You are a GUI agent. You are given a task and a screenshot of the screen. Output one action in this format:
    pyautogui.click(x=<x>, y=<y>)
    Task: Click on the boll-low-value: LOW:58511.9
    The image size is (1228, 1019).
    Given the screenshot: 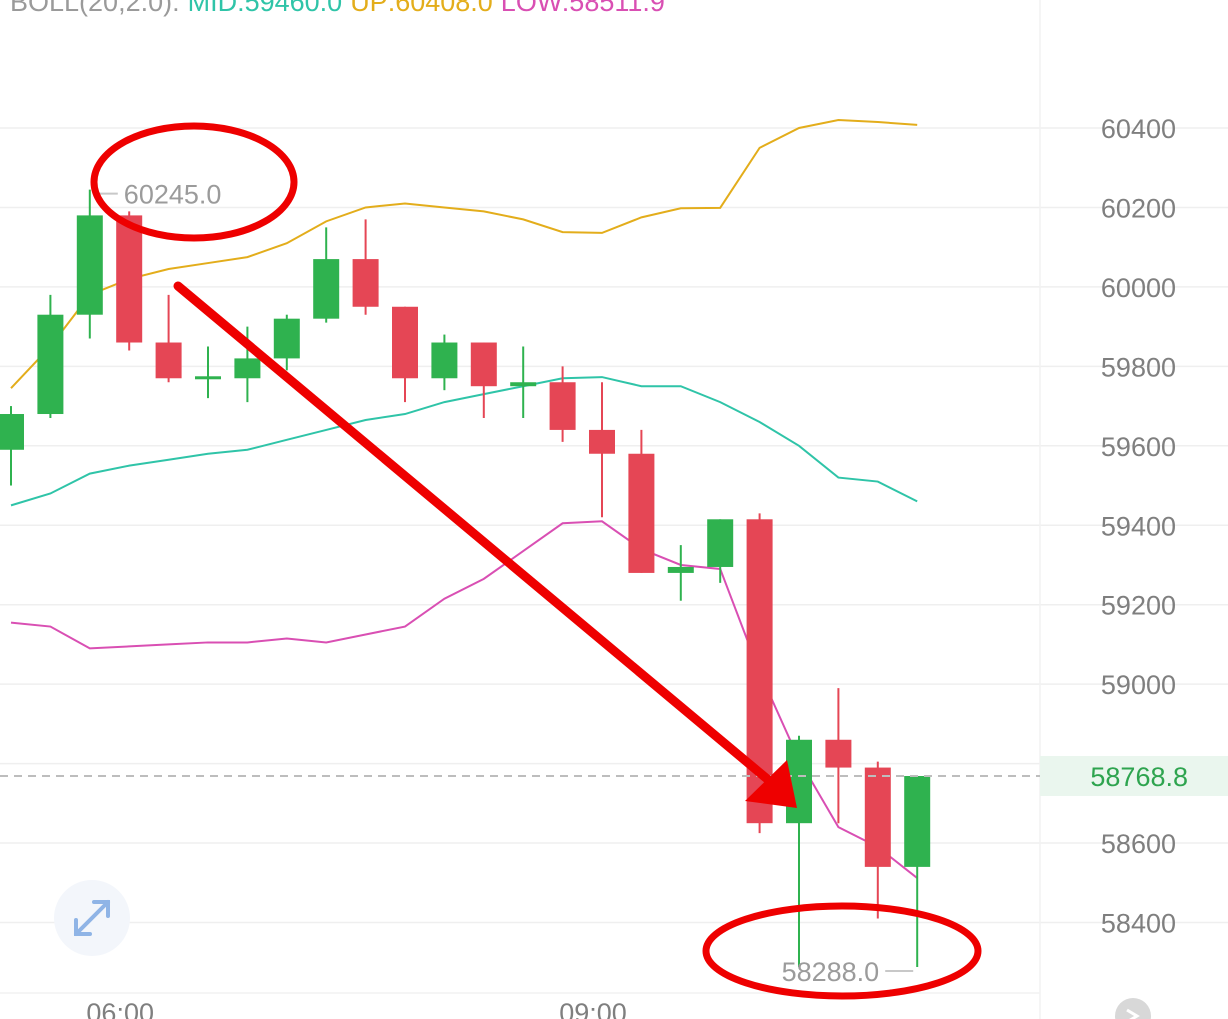 What is the action you would take?
    pyautogui.click(x=582, y=8)
    